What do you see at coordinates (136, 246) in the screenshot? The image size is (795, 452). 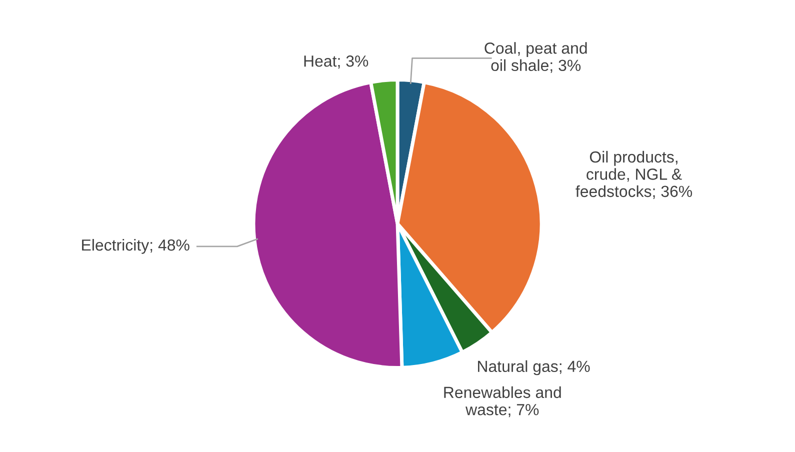 I see `slice-label: Electricity; 48%` at bounding box center [136, 246].